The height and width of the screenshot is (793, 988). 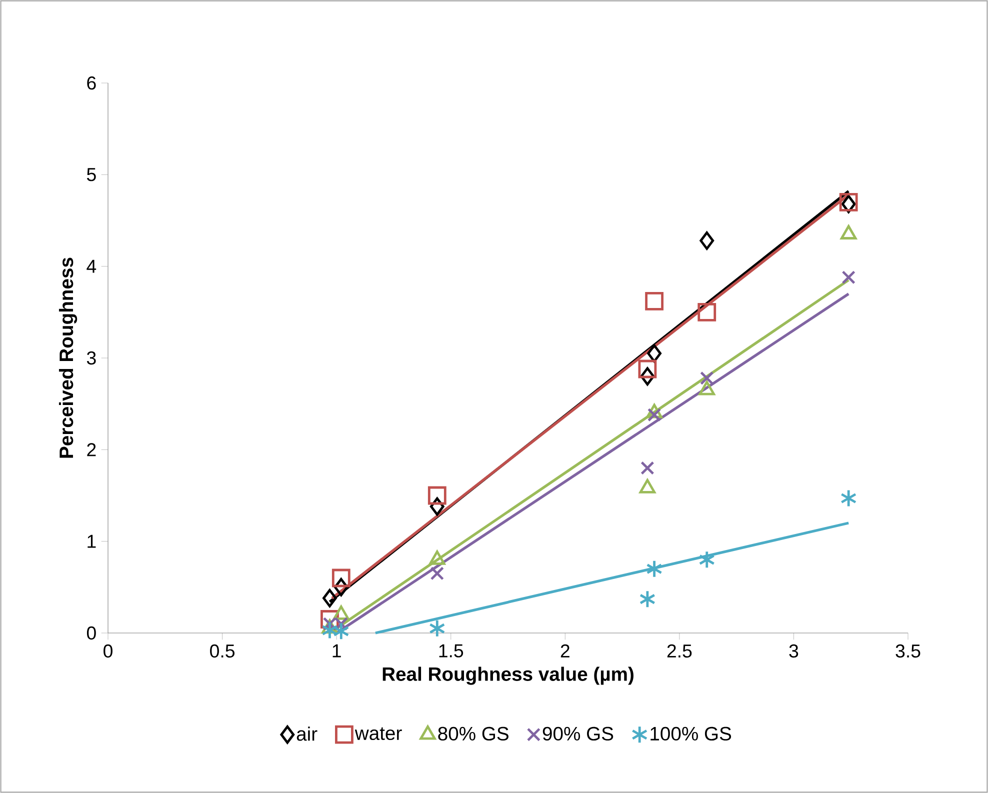 What do you see at coordinates (451, 651) in the screenshot?
I see `x-tick-label: 1.5` at bounding box center [451, 651].